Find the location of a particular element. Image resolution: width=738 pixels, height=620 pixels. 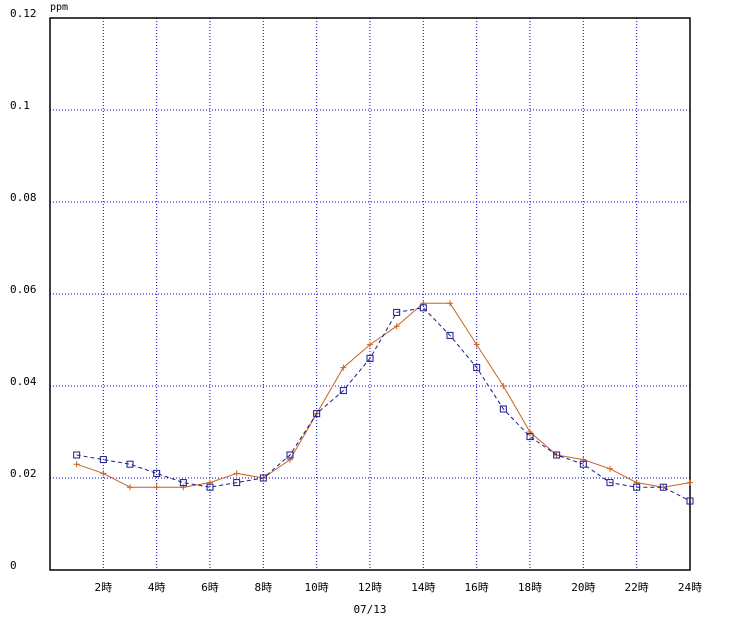

x-axis-label: 07/13 is located at coordinates (369, 609).